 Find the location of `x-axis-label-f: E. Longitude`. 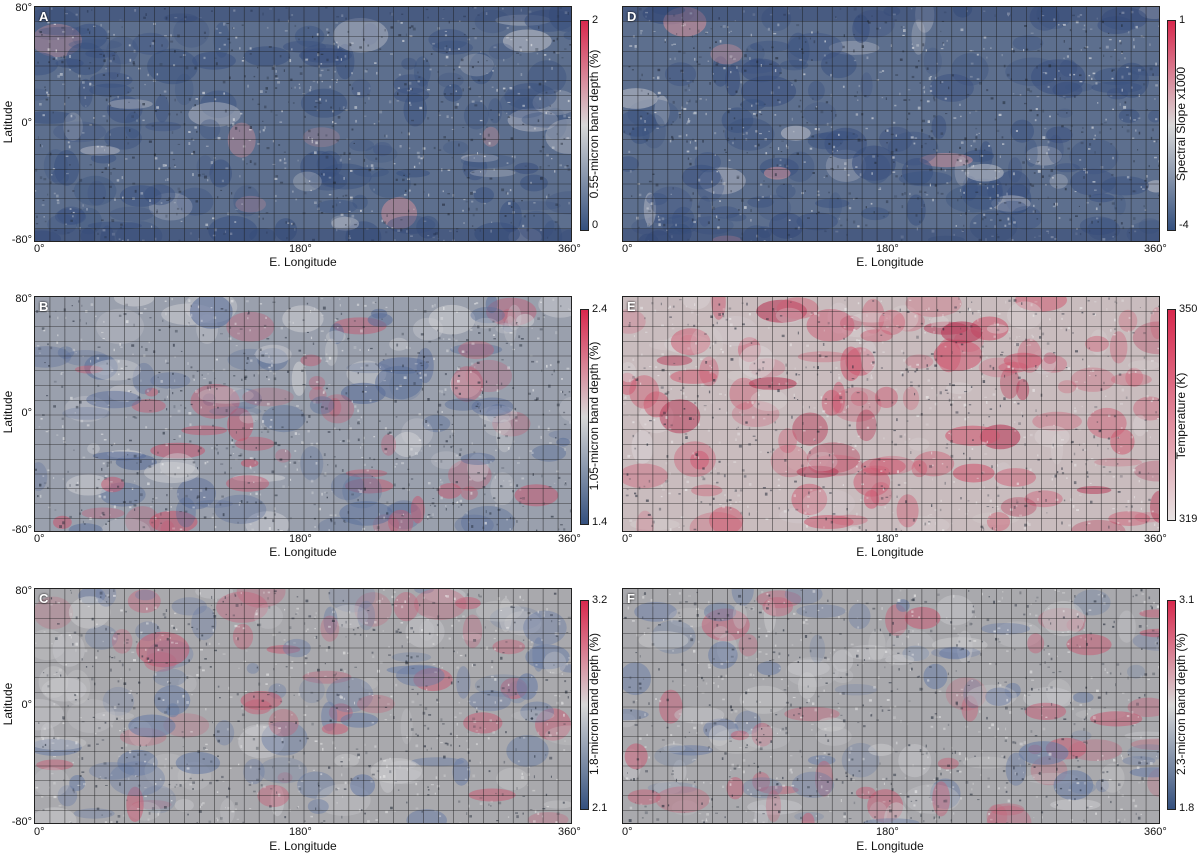

x-axis-label-f: E. Longitude is located at coordinates (890, 846).